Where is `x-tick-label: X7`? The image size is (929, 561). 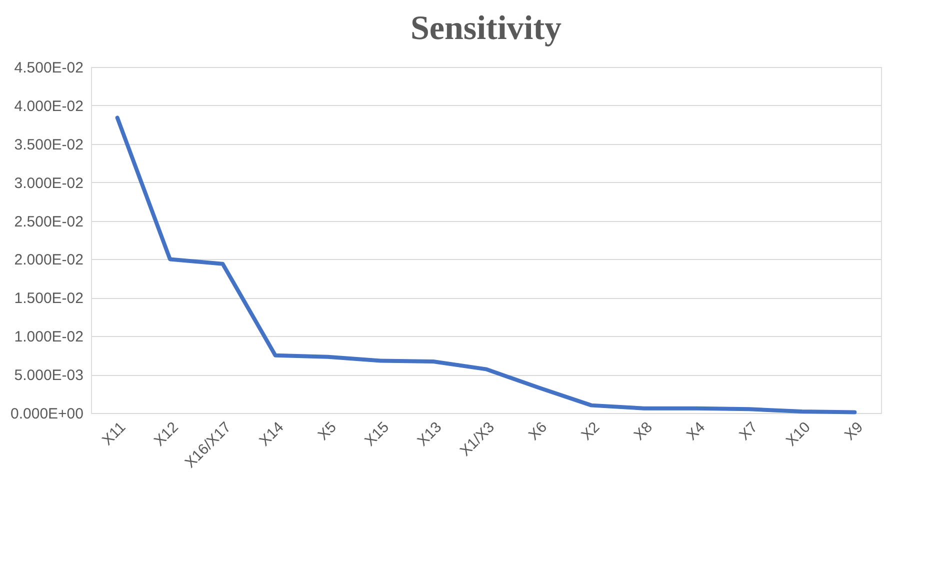
x-tick-label: X7 is located at coordinates (749, 431).